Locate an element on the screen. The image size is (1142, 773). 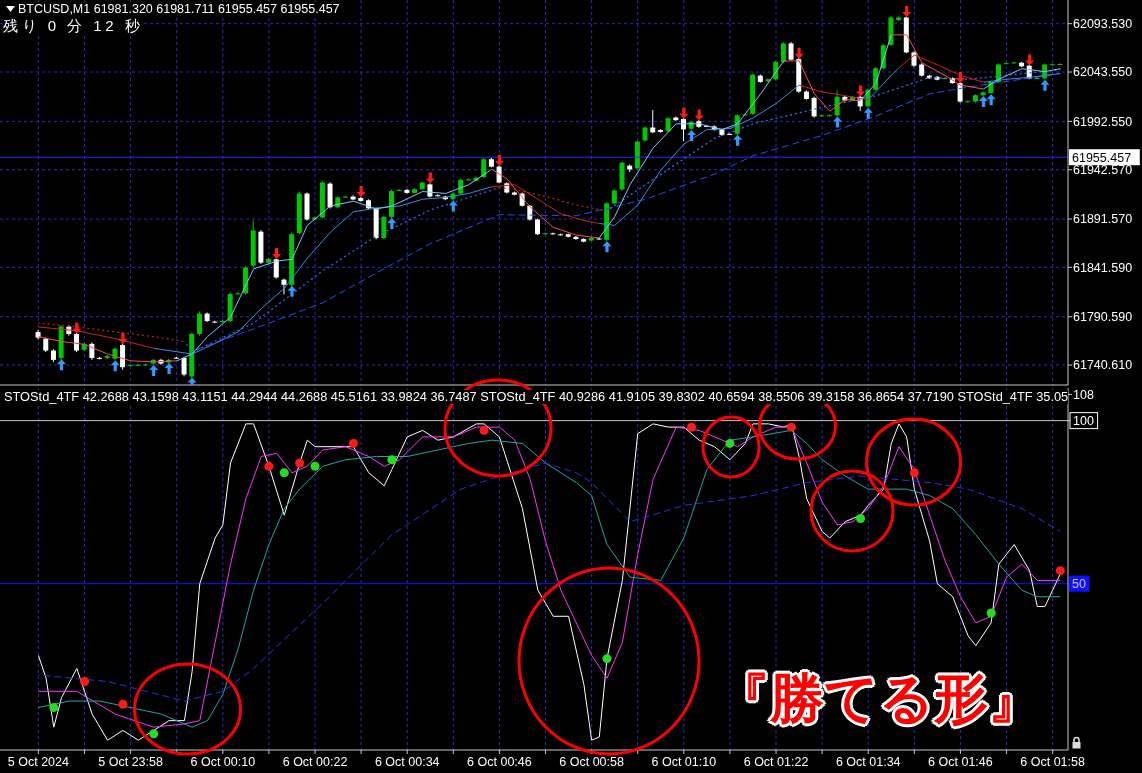
x-tick-label: 6 Oct 01:22 is located at coordinates (776, 762).